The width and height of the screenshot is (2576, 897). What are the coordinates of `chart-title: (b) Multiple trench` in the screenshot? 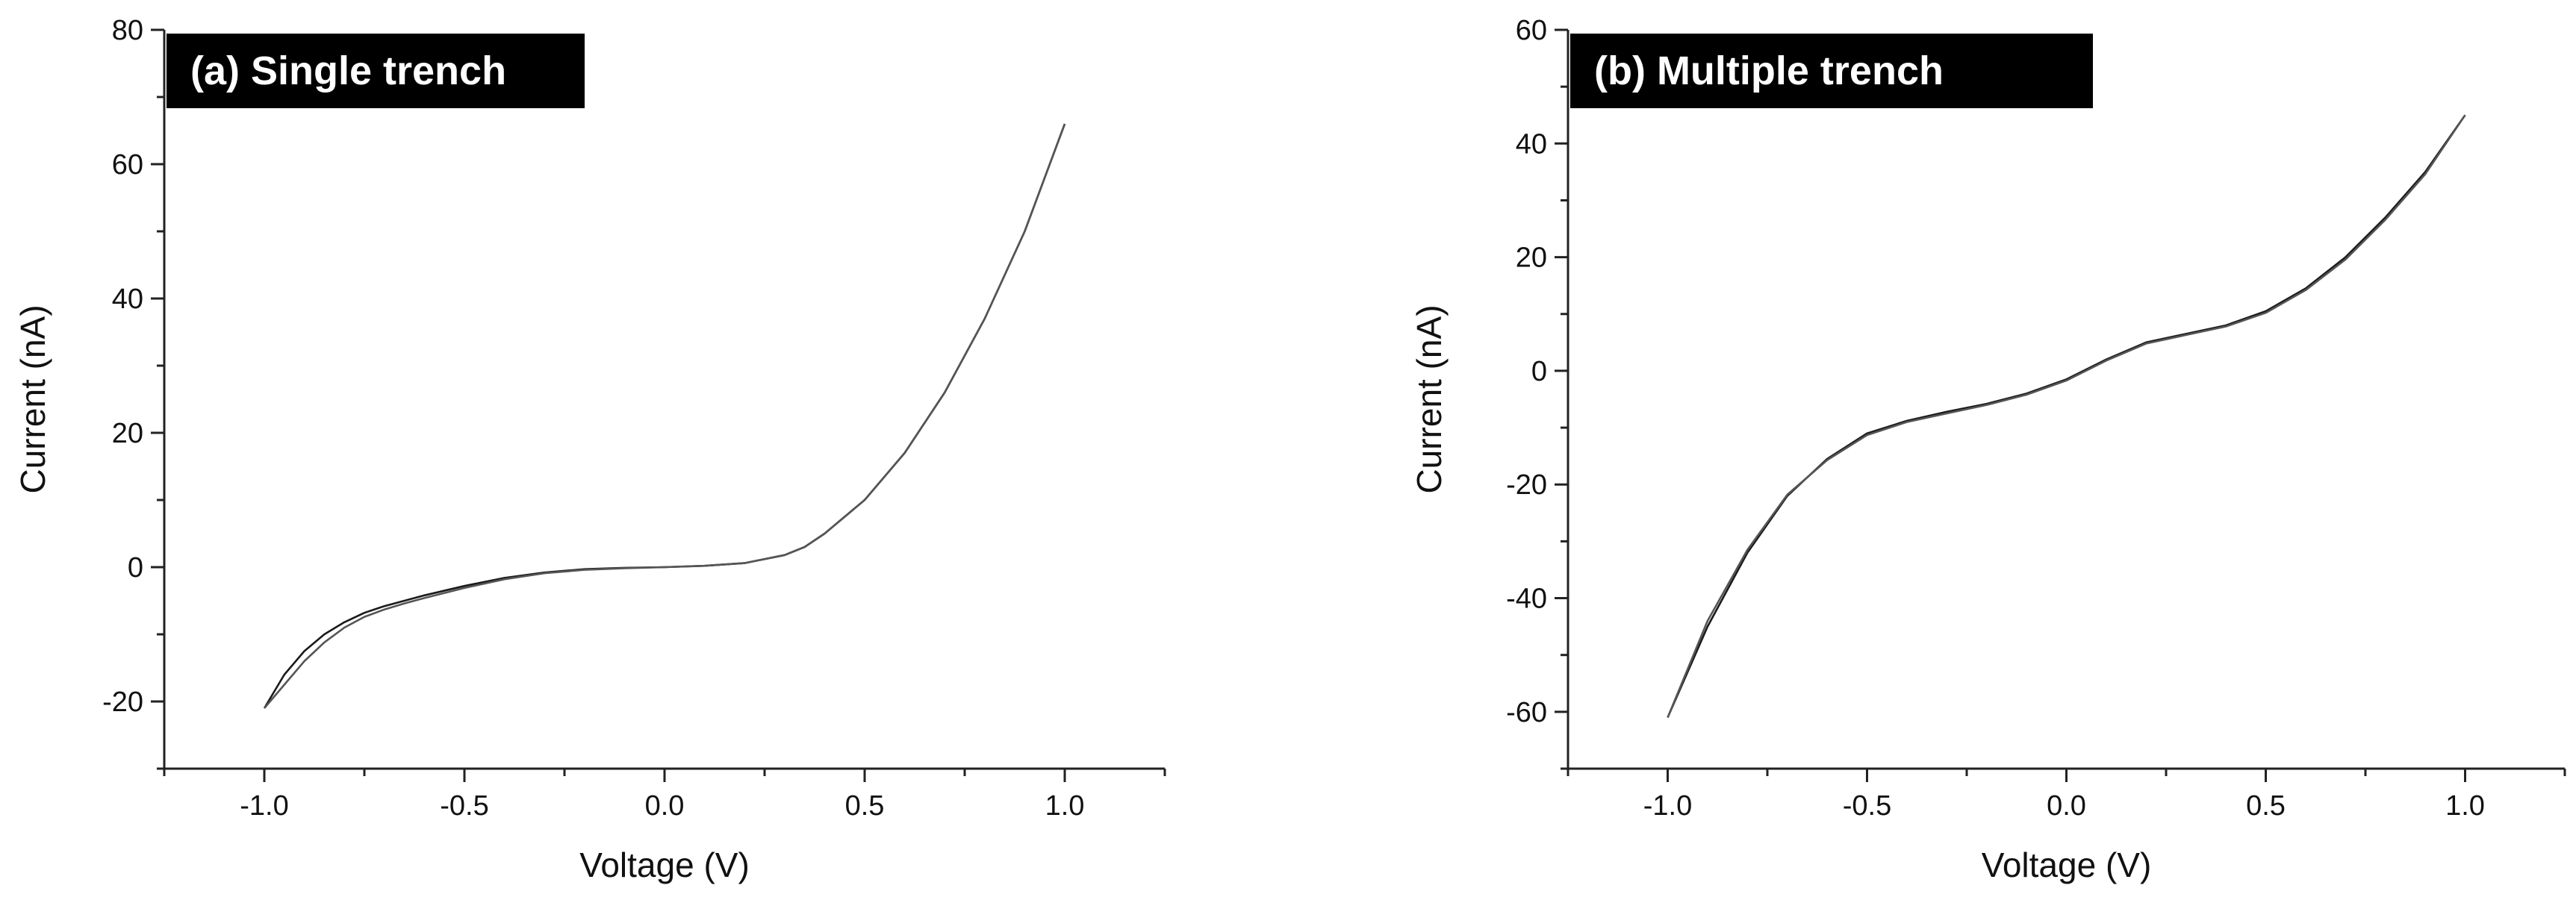 It's located at (1769, 71).